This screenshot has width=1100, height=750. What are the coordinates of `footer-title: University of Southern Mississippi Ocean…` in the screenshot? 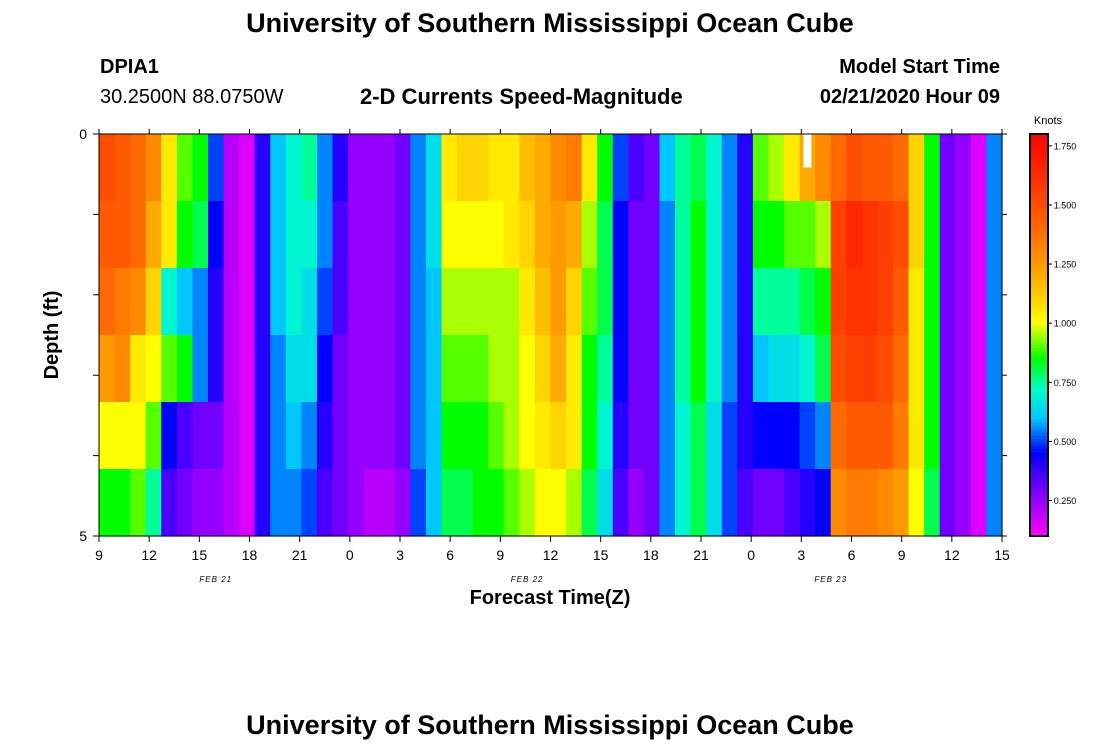 It's located at (550, 725).